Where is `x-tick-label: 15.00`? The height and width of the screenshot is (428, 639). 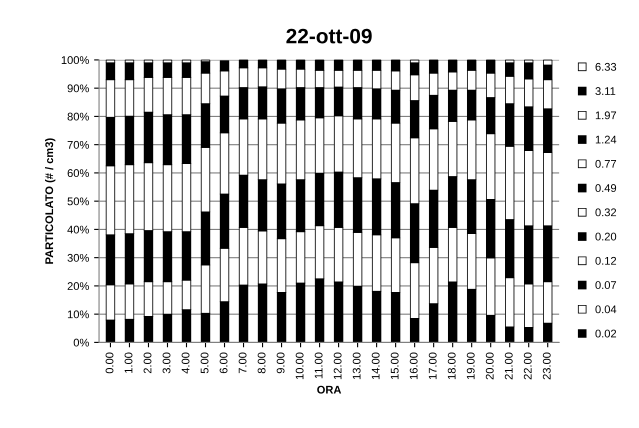
x-tick-label: 15.00 is located at coordinates (394, 366).